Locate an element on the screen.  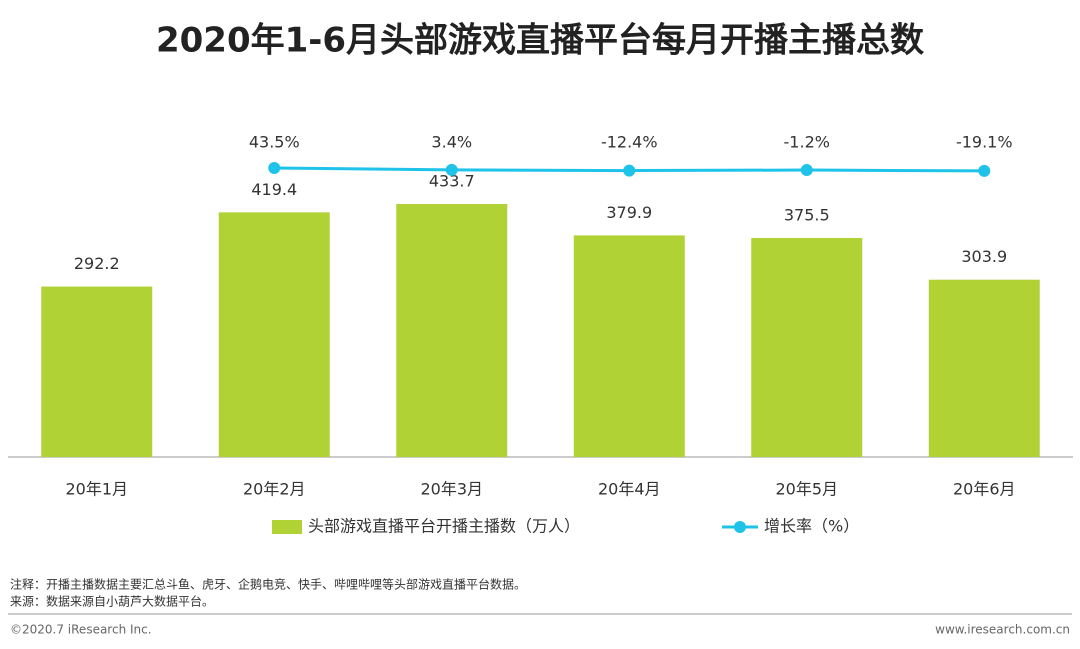
data-label: -19.1% is located at coordinates (984, 142).